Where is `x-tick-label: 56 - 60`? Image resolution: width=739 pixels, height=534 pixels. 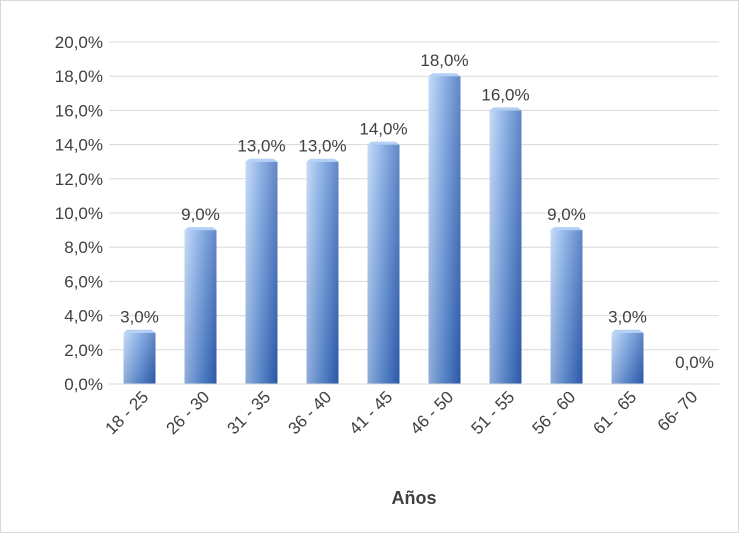
x-tick-label: 56 - 60 is located at coordinates (553, 412).